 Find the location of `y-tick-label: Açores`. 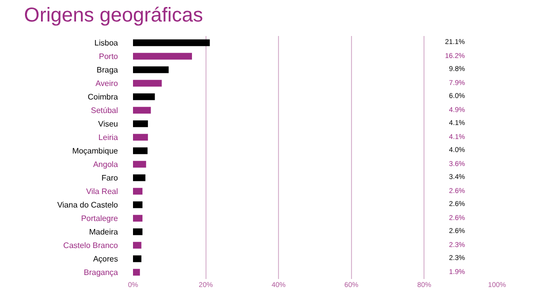

y-tick-label: Açores is located at coordinates (105, 259).